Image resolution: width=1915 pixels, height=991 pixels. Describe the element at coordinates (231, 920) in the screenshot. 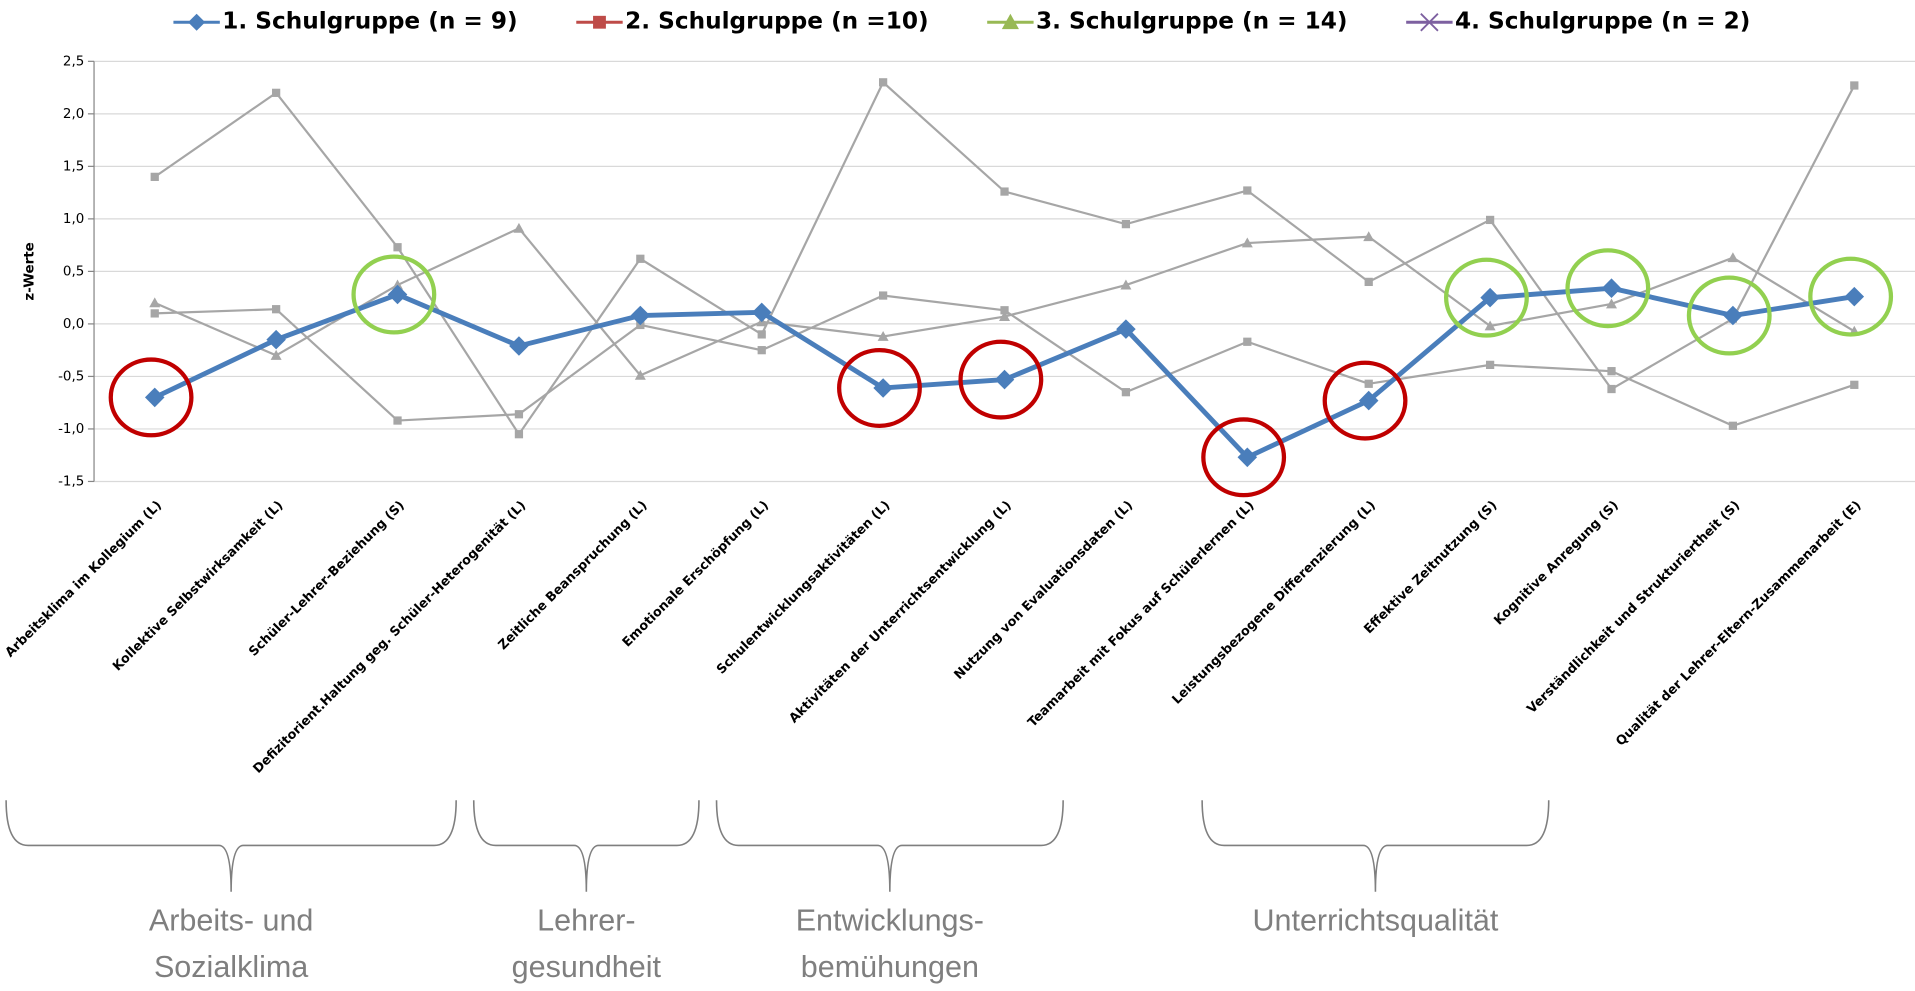

I see `group-label: Arbeits- und` at that location.